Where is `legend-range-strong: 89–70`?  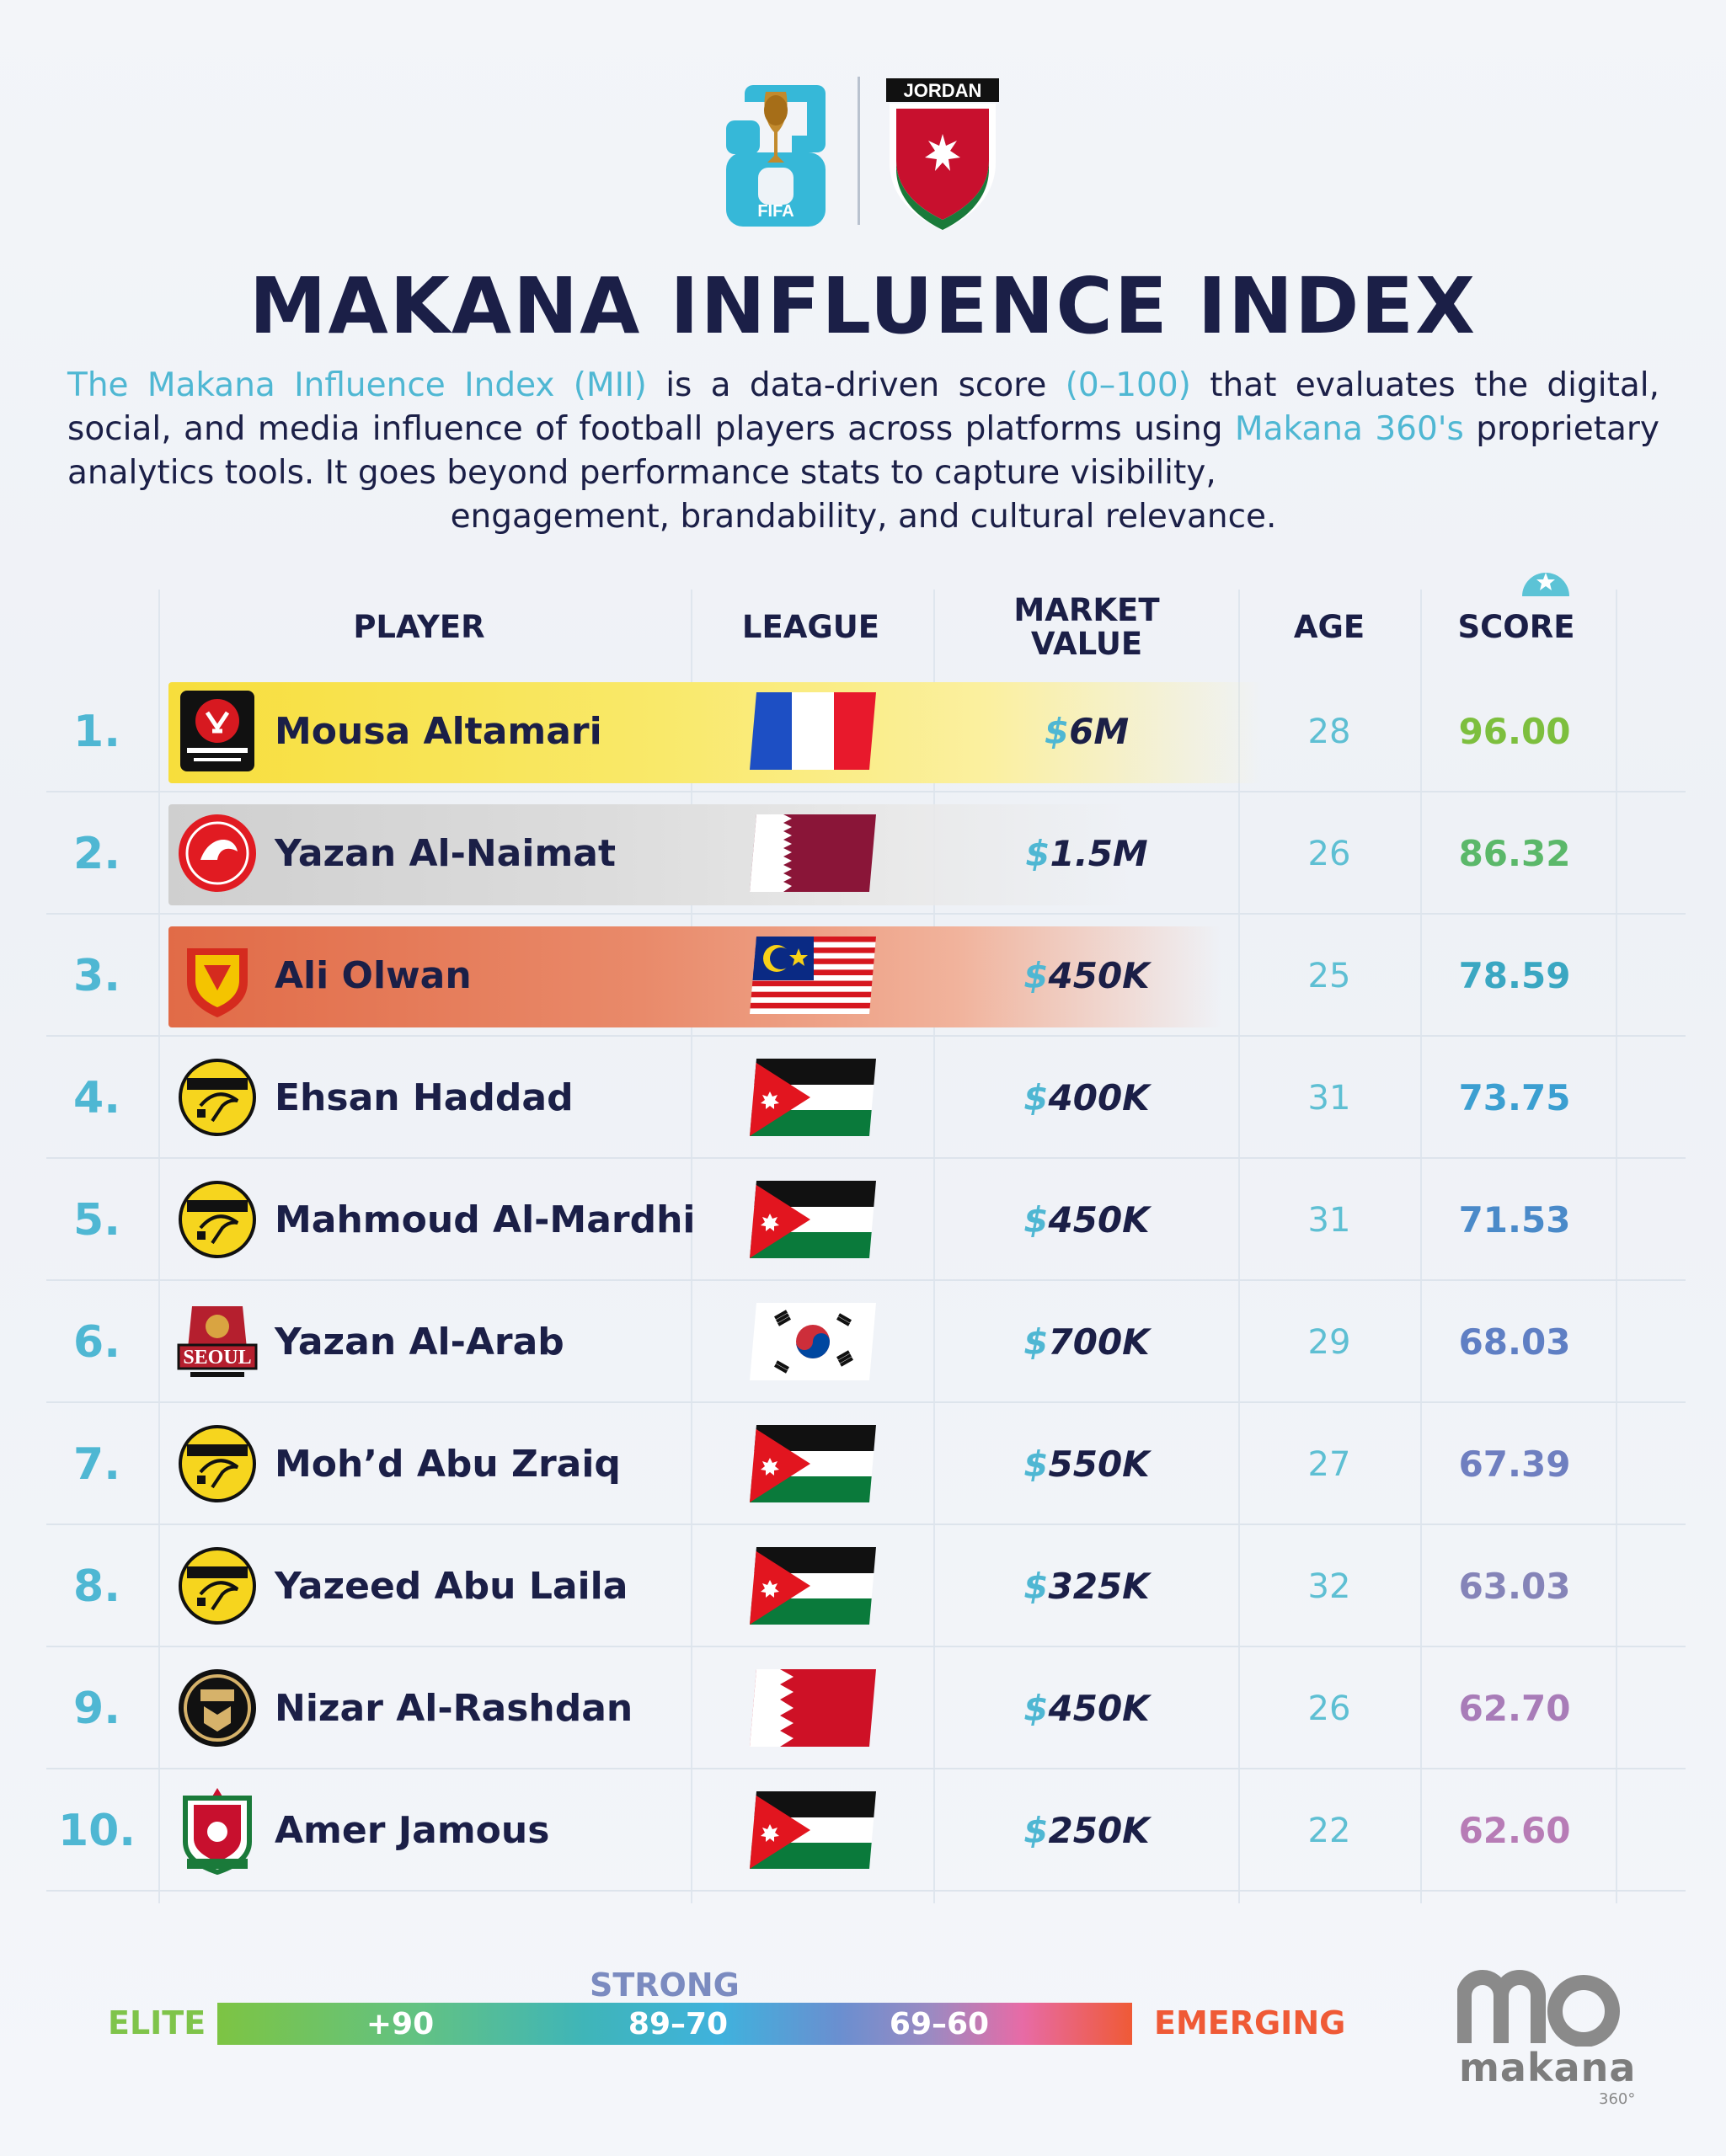 legend-range-strong: 89–70 is located at coordinates (678, 2023).